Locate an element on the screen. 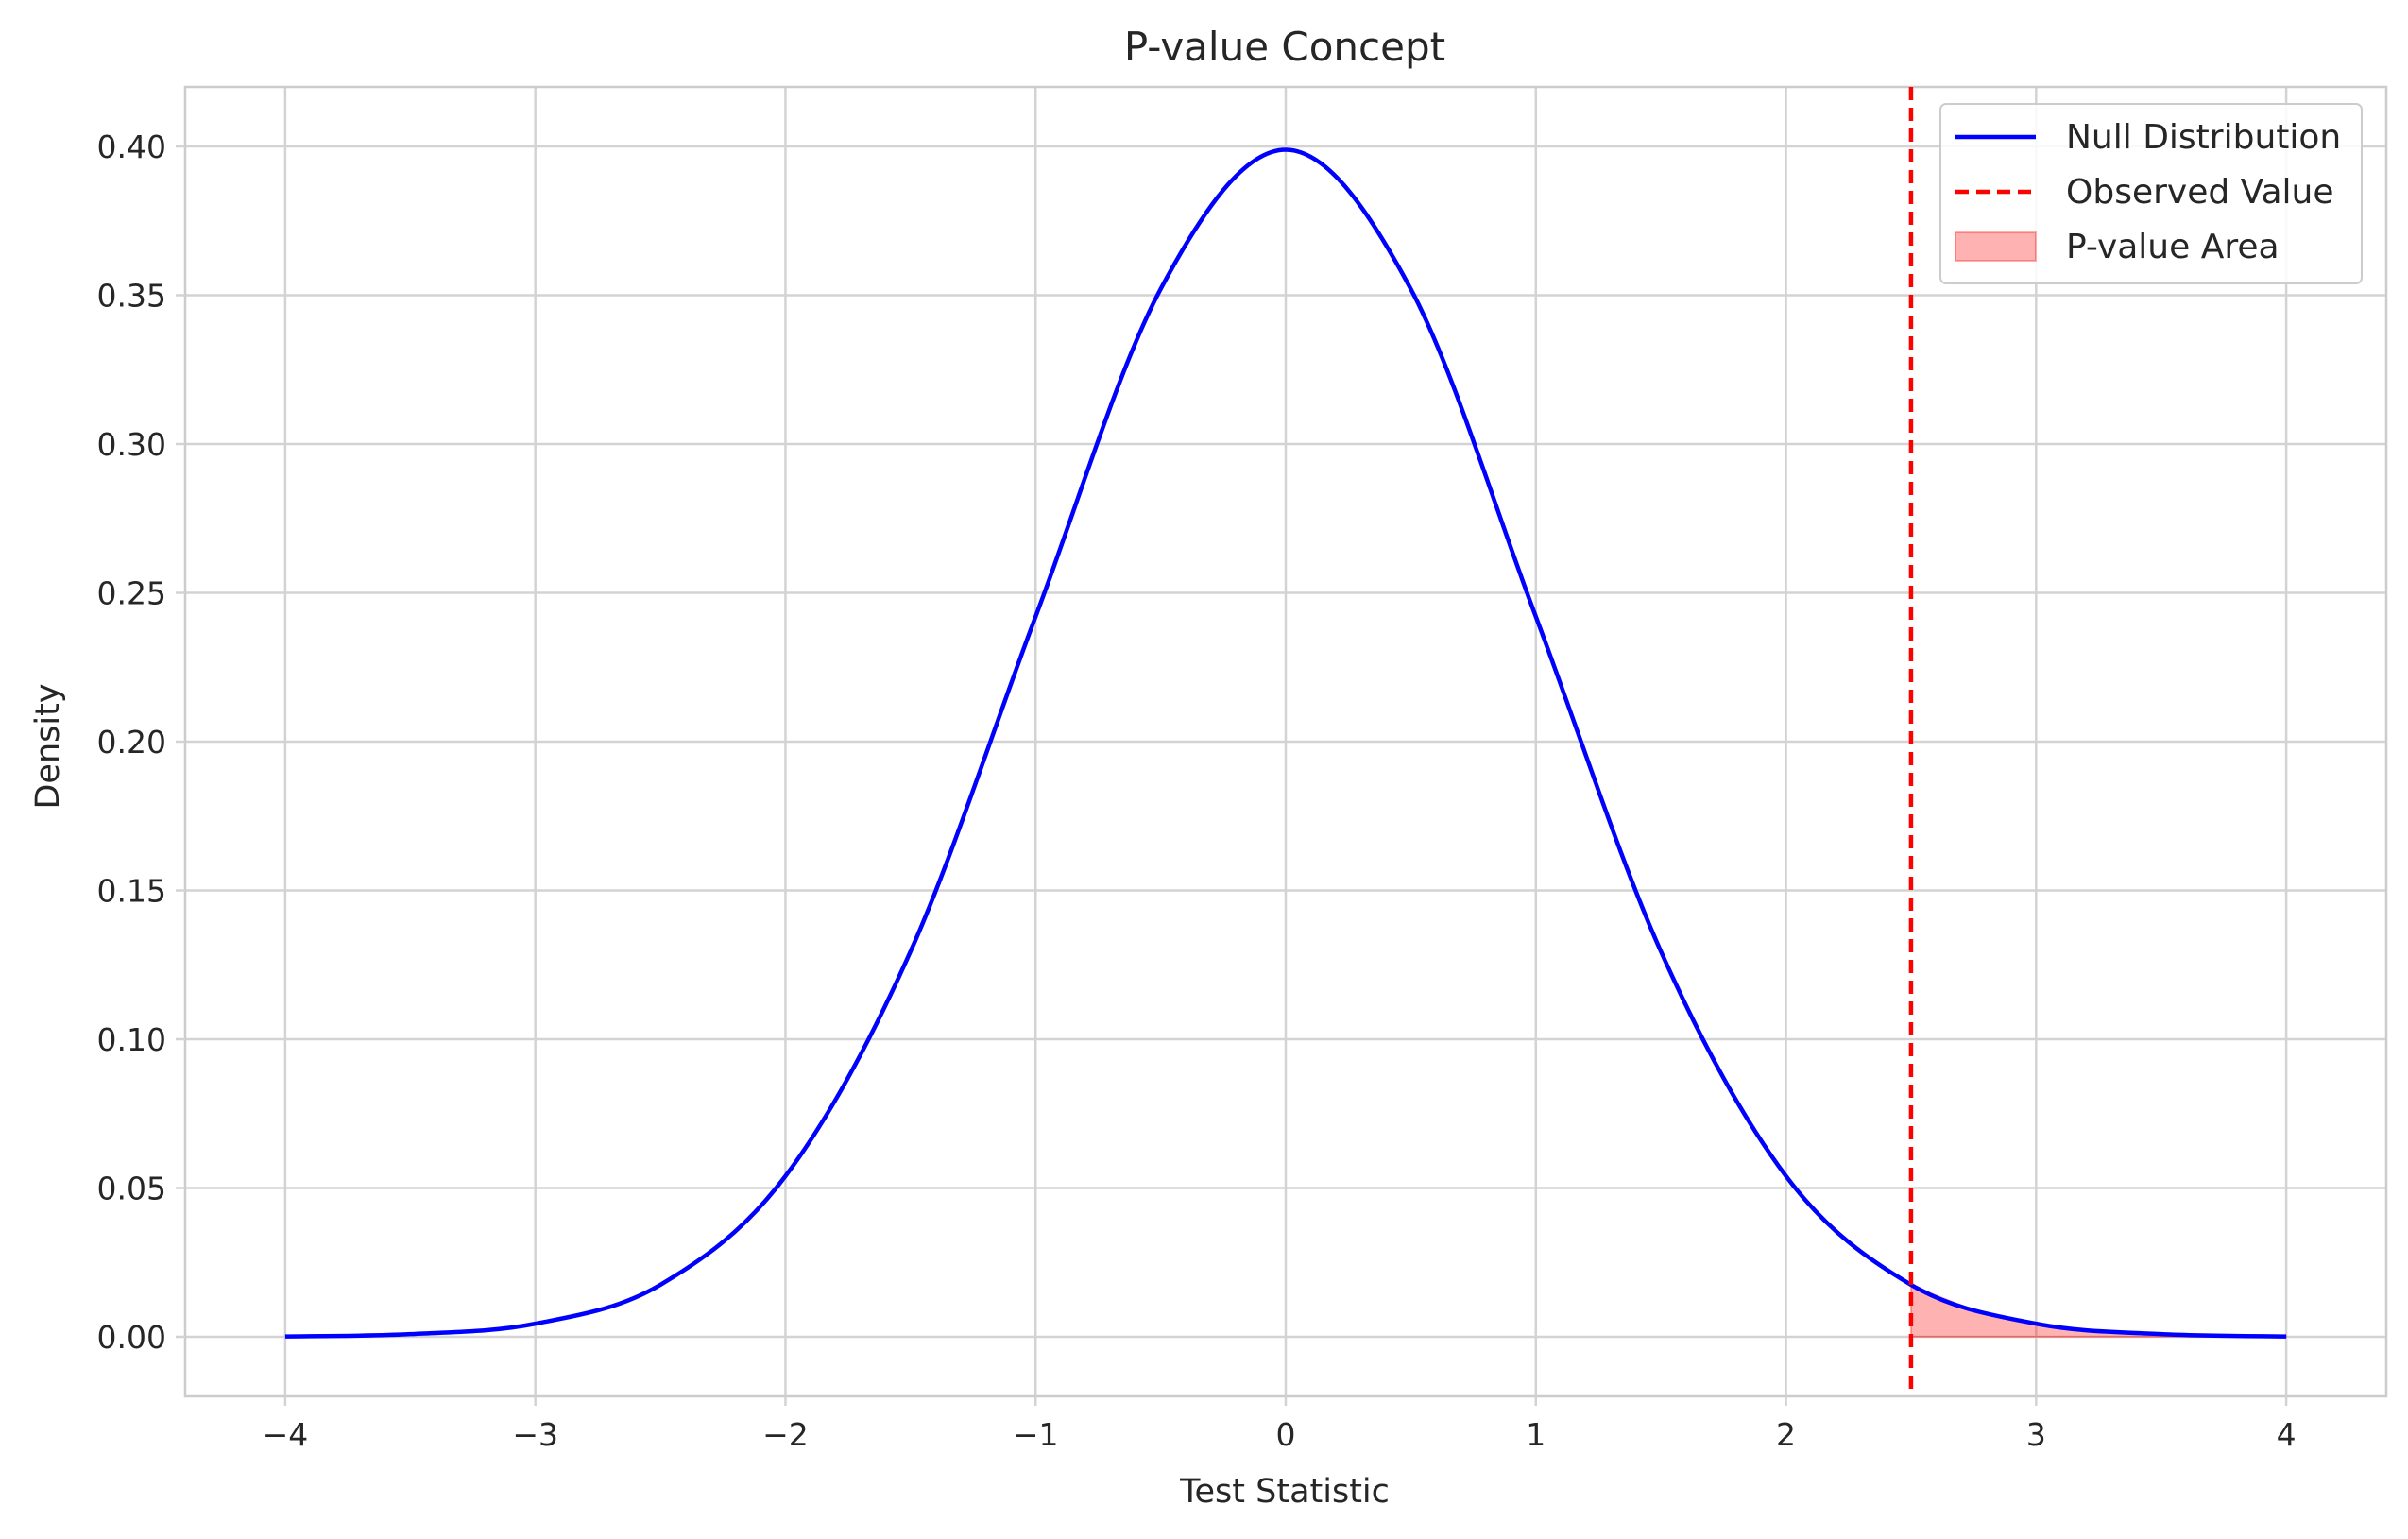 The width and height of the screenshot is (2408, 1539). x-ticks: −4 −3 −2 −1 0 1 2 3 4 is located at coordinates (1280, 1425).